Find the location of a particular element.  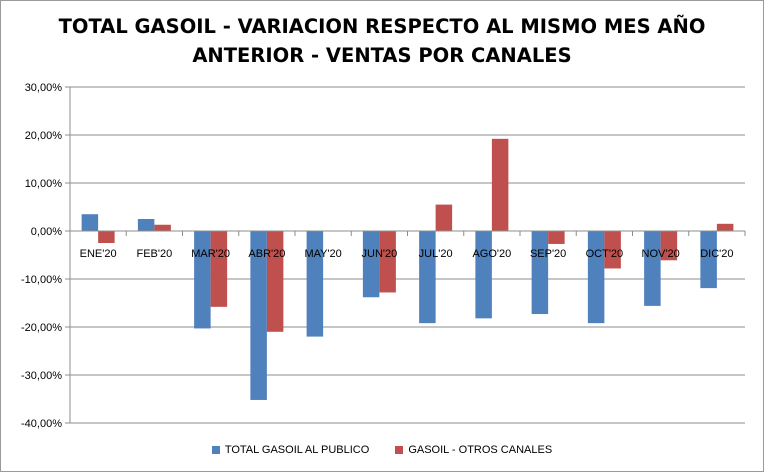

y-tick-label: 30,00% is located at coordinates (44, 88).